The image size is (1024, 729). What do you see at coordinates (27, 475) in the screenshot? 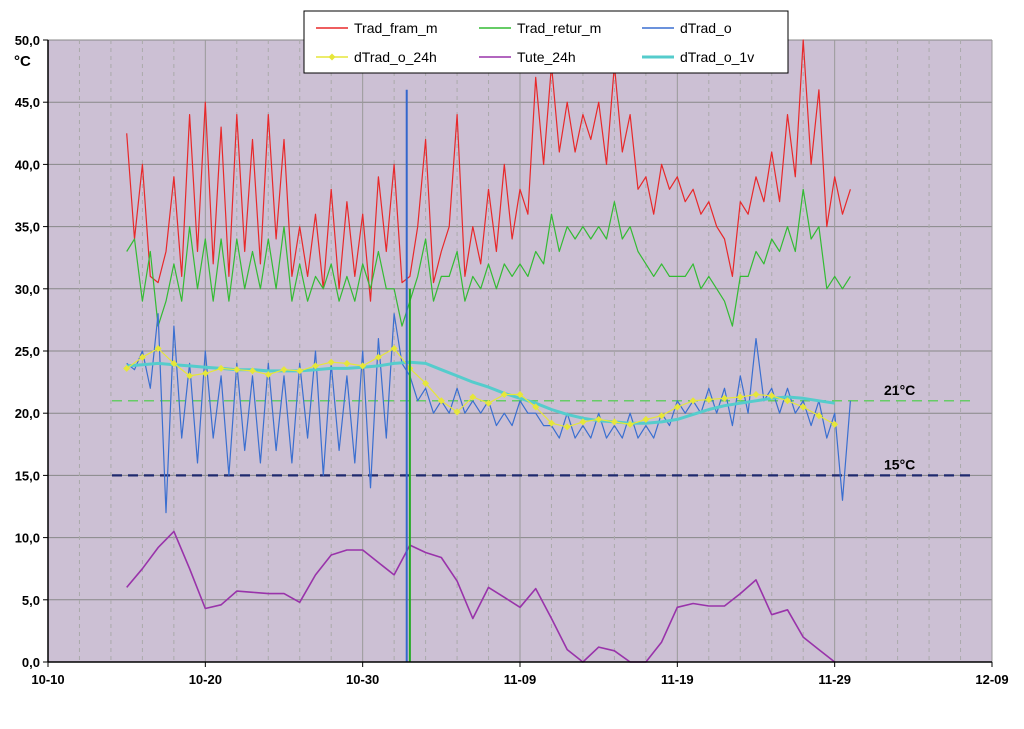
I see `y-tick-label: 15,0` at bounding box center [27, 475].